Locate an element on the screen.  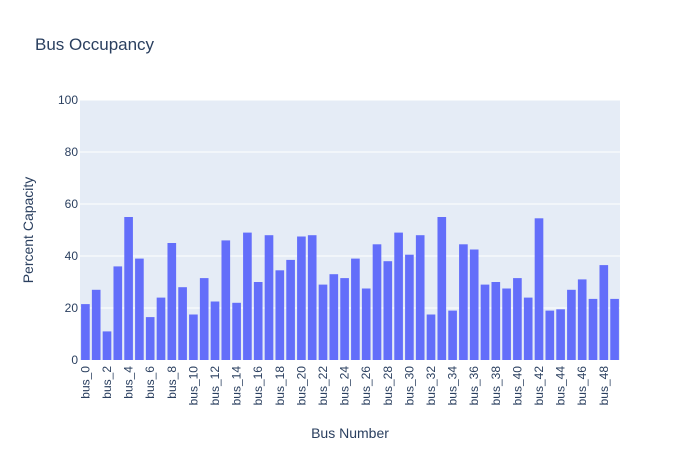
x-tick-label: bus_16 is located at coordinates (258, 386).